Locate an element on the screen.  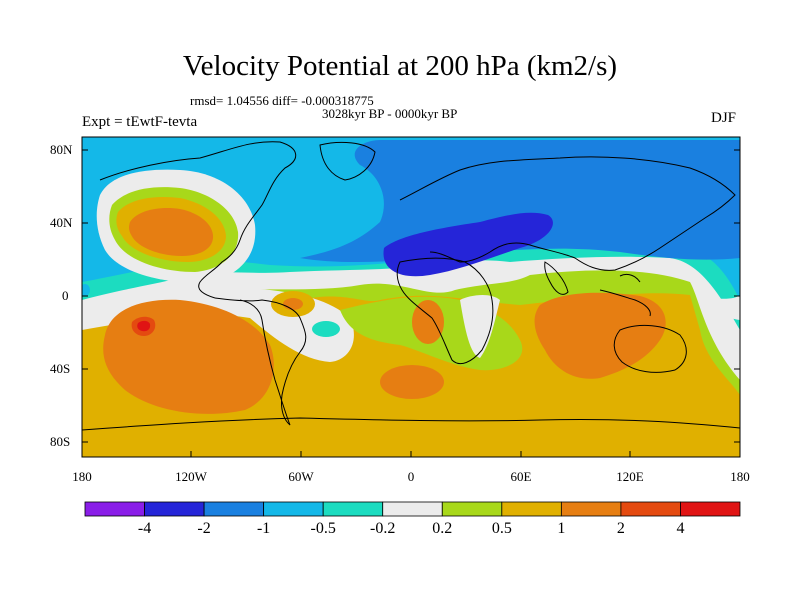
coast-australia is located at coordinates (650, 349).